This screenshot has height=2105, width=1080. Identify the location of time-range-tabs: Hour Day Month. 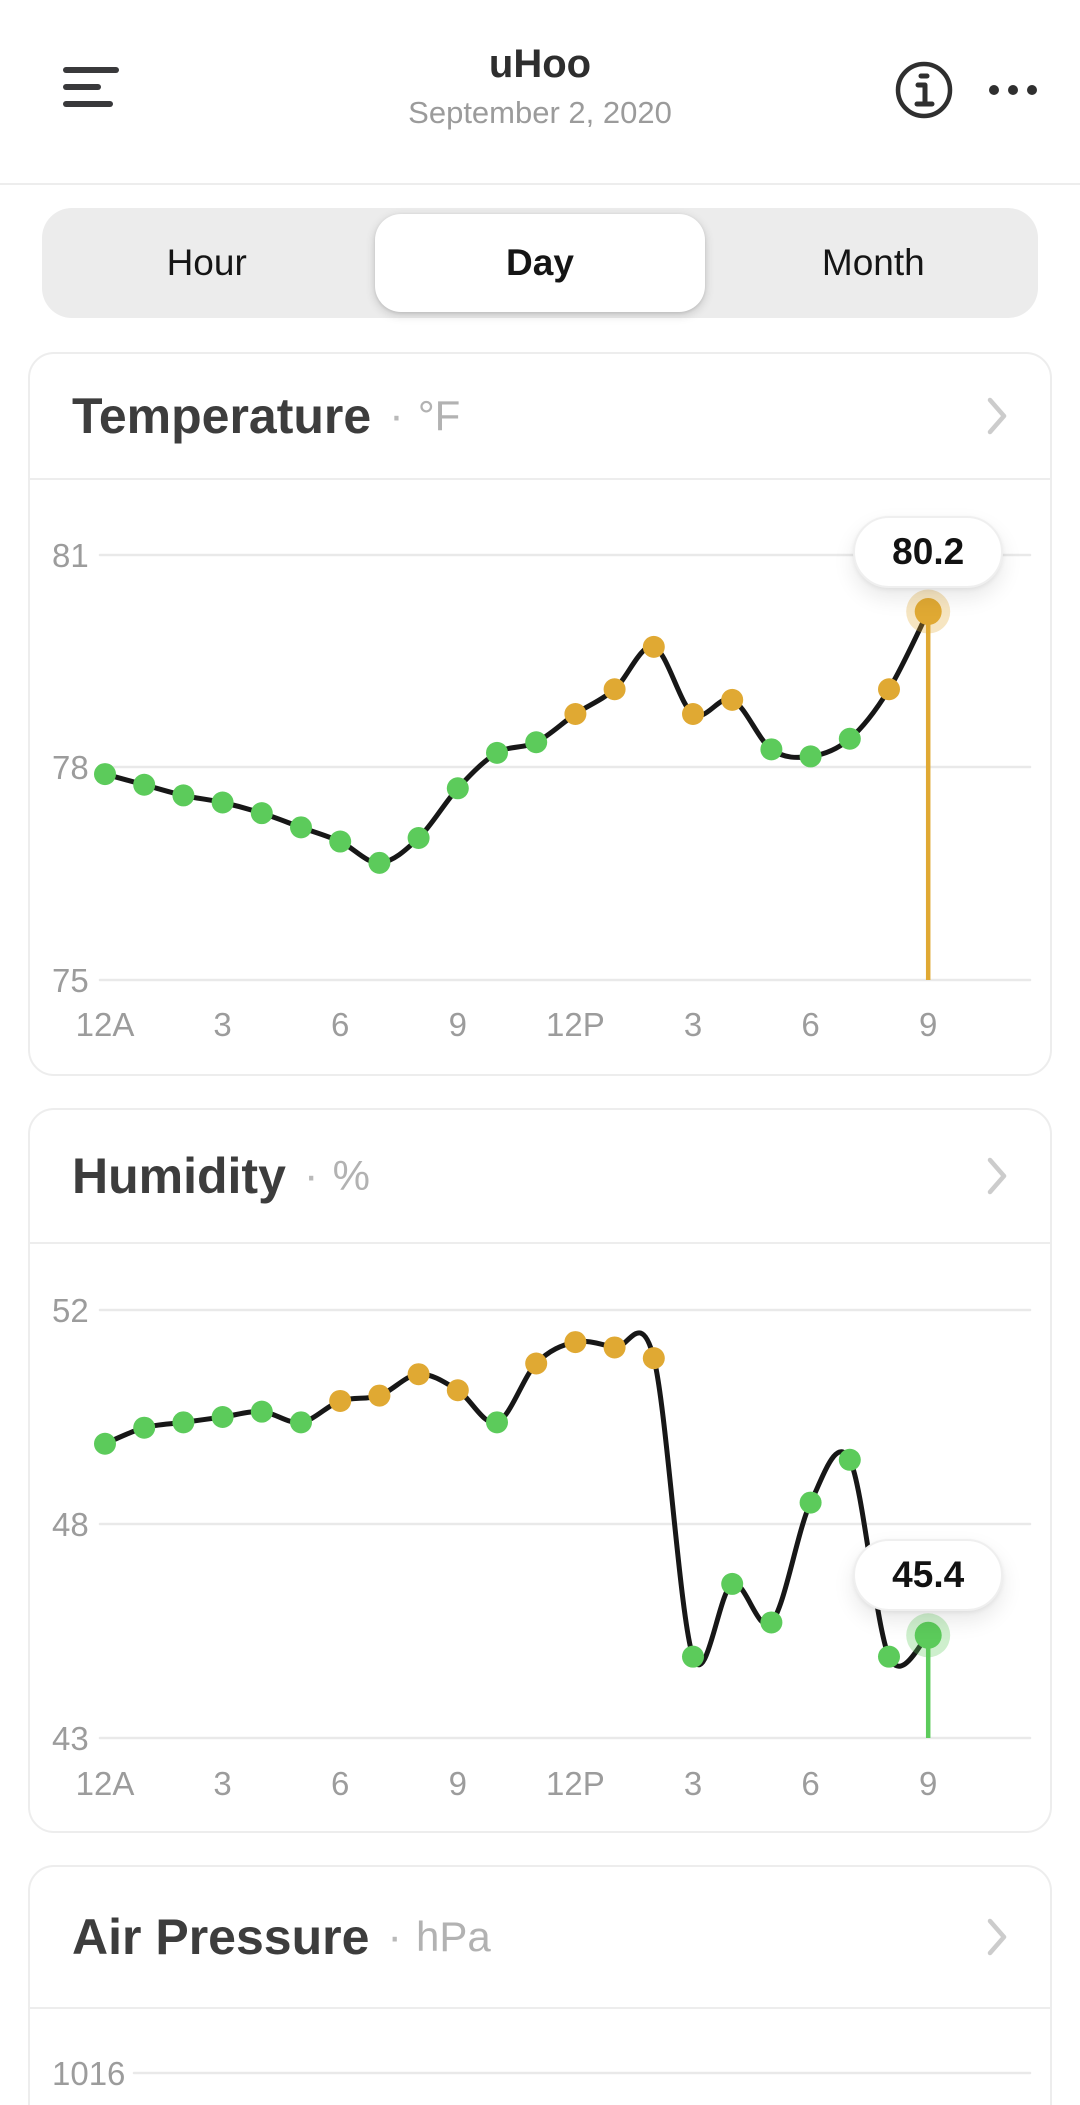
(540, 263).